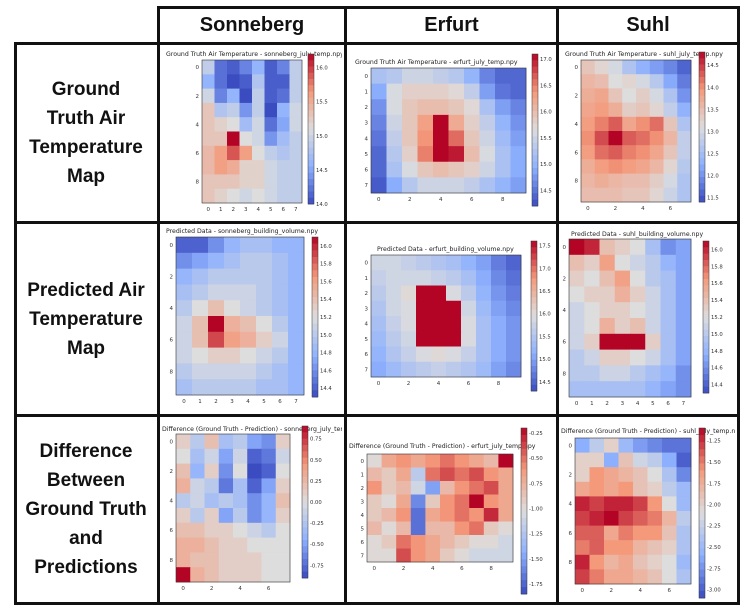 This screenshot has width=750, height=612. I want to click on y-tick-label: 6, so click(198, 154).